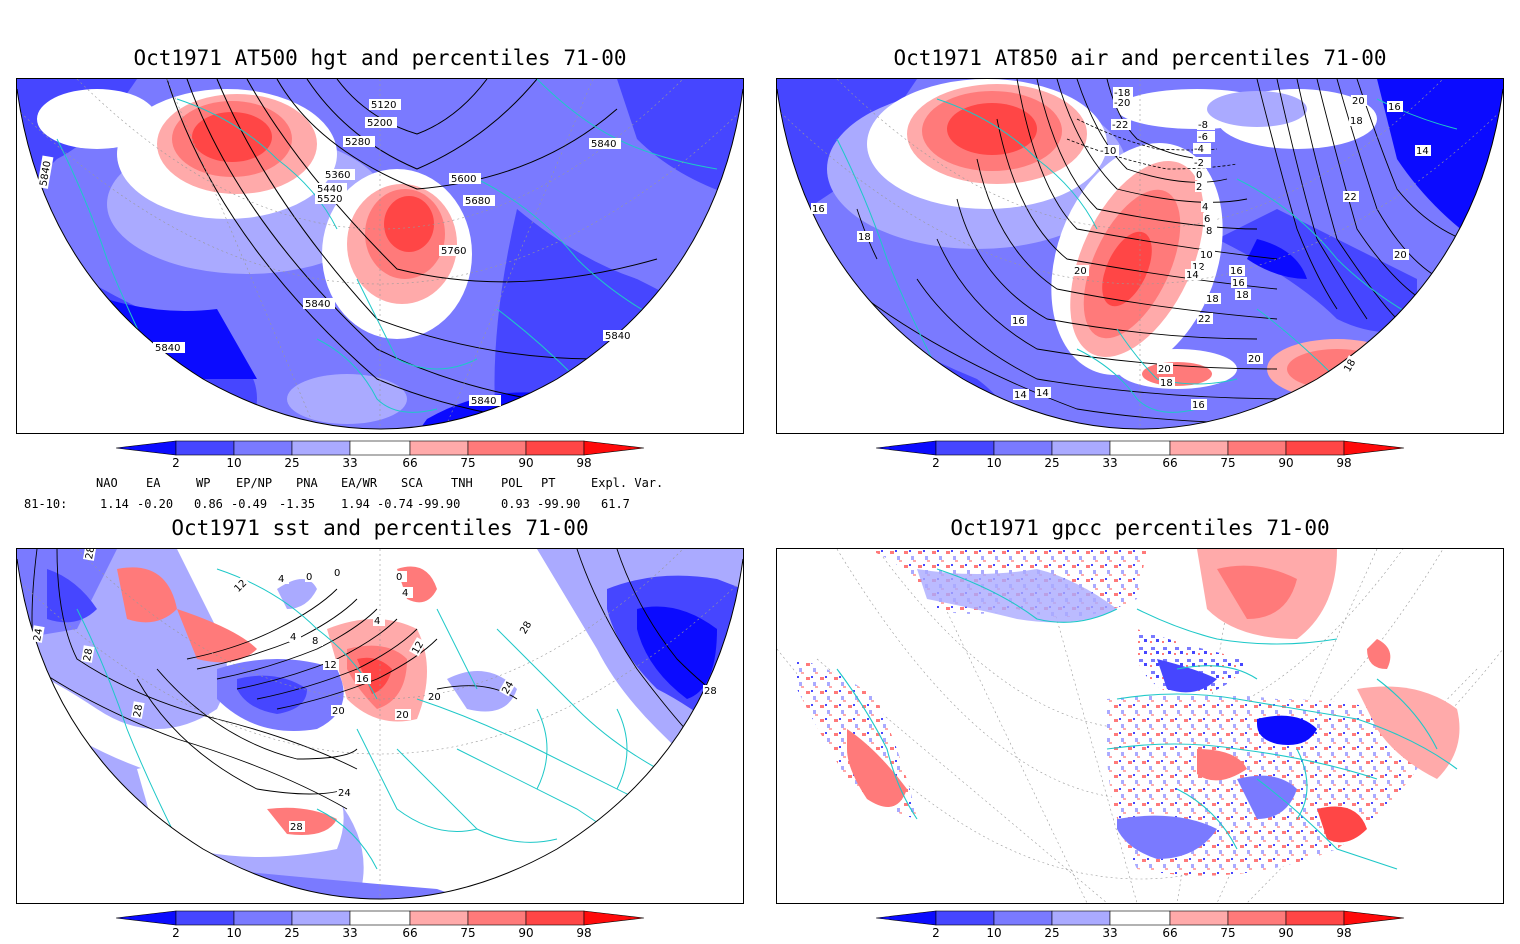 The image size is (1520, 944). Describe the element at coordinates (463, 179) in the screenshot. I see `contour-label: 5600` at that location.